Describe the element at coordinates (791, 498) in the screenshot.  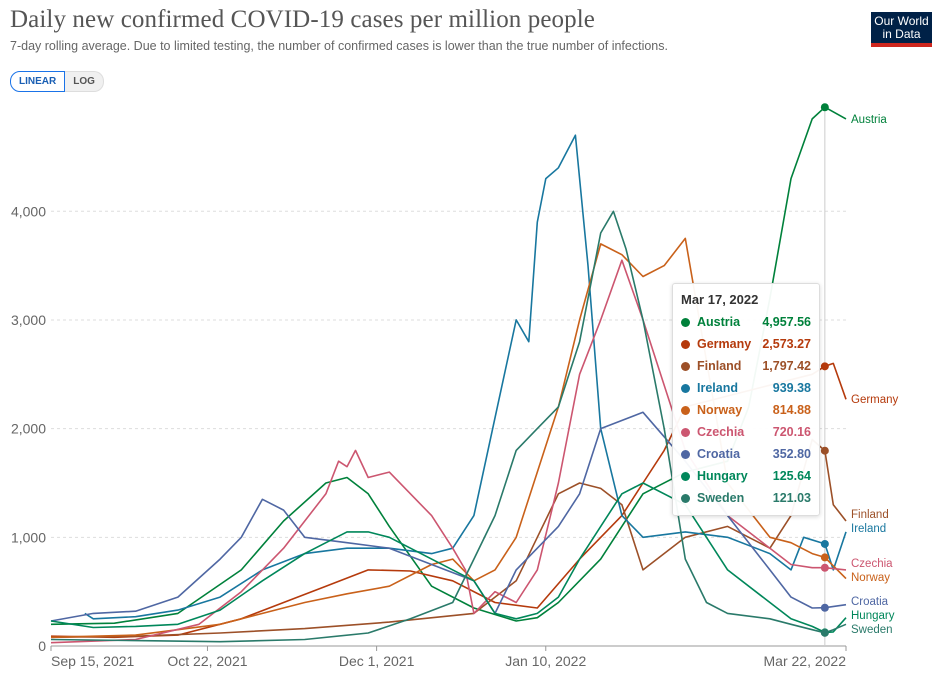
I see `tooltip-value: 121.03` at that location.